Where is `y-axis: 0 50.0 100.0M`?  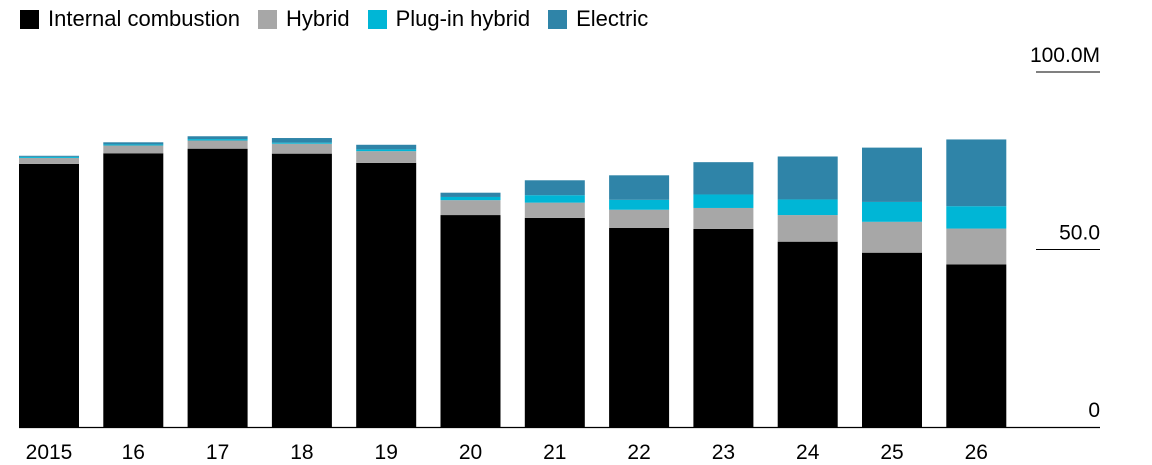 y-axis: 0 50.0 100.0M is located at coordinates (1065, 233).